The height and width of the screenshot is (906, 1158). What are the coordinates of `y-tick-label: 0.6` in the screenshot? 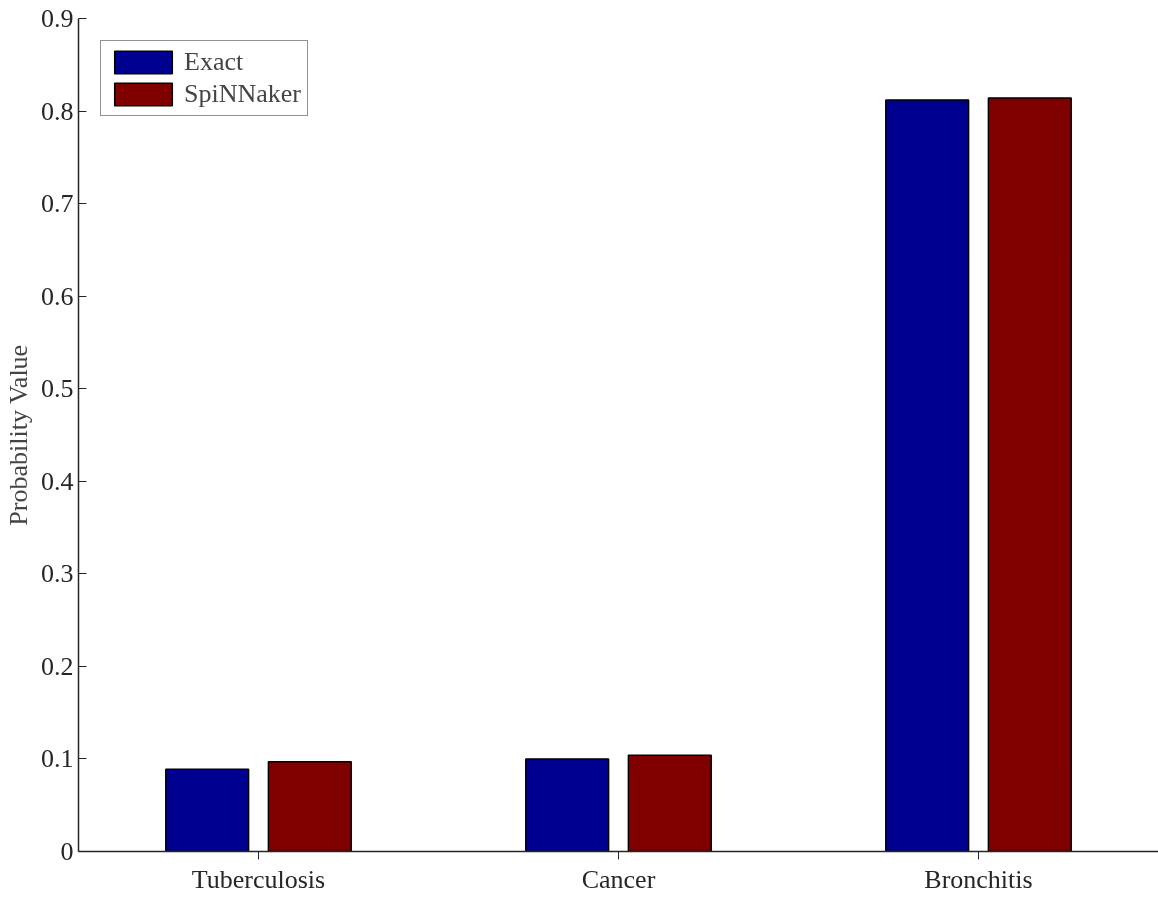 It's located at (57, 296).